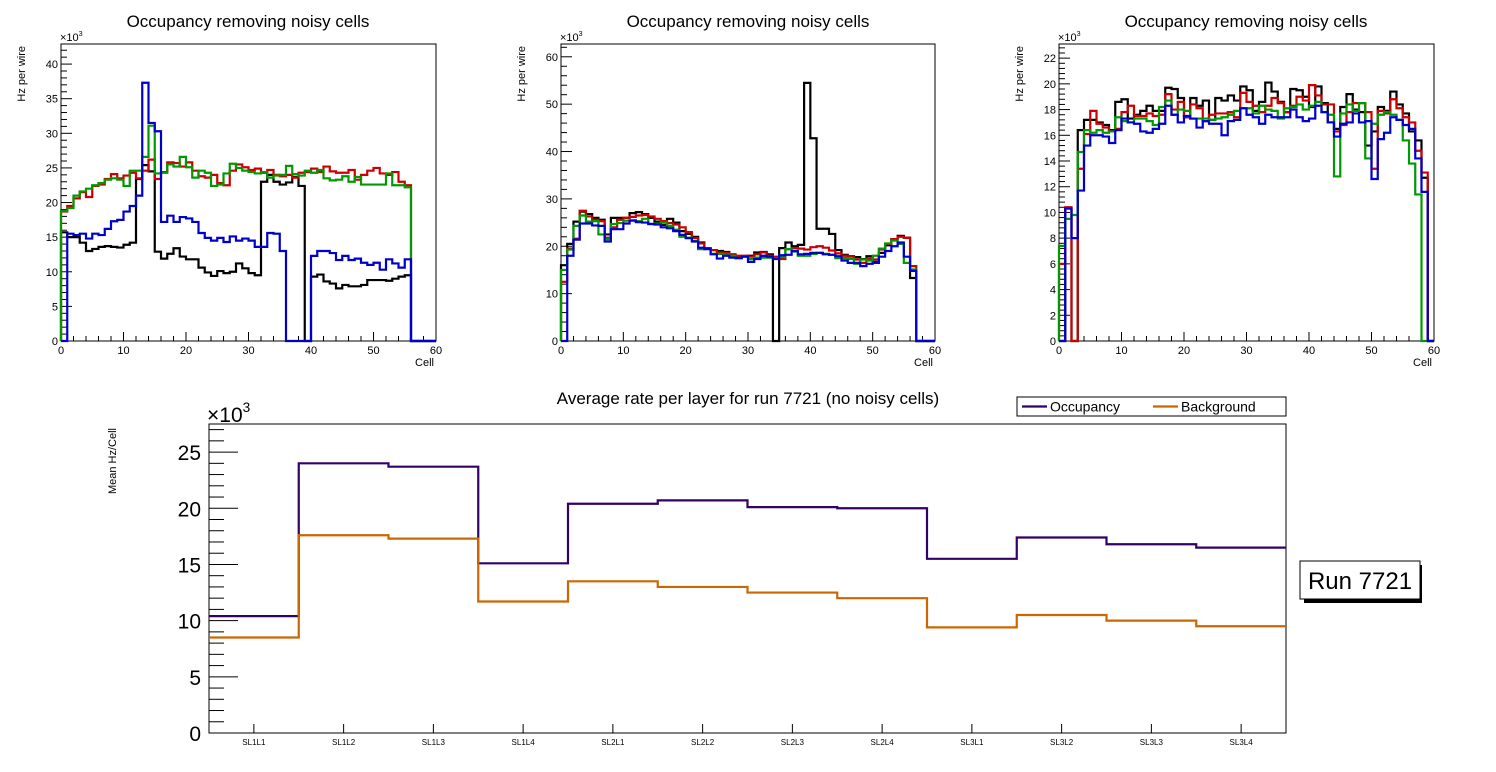 This screenshot has width=1496, height=772. I want to click on legend: Occupancy Background, so click(1151, 406).